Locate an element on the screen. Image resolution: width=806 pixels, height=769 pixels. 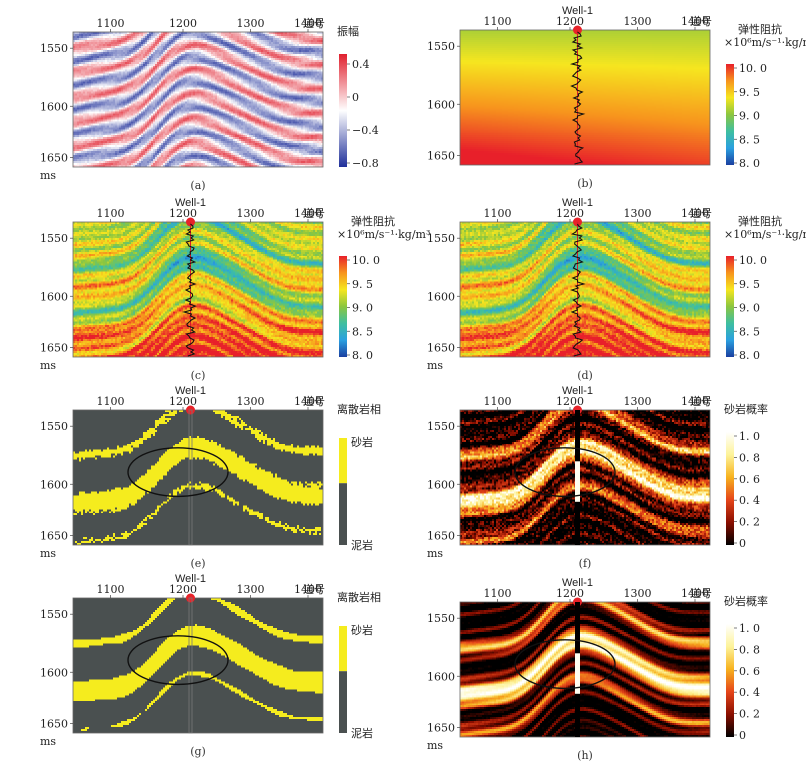
panel-label: (e) is located at coordinates (197, 563).